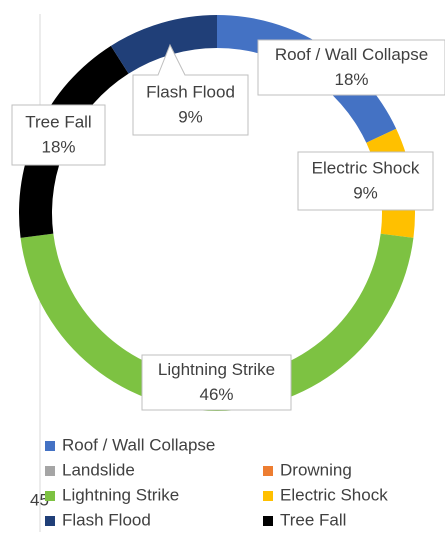  Describe the element at coordinates (351, 54) in the screenshot. I see `data-label-name: Roof / Wall Collapse` at that location.